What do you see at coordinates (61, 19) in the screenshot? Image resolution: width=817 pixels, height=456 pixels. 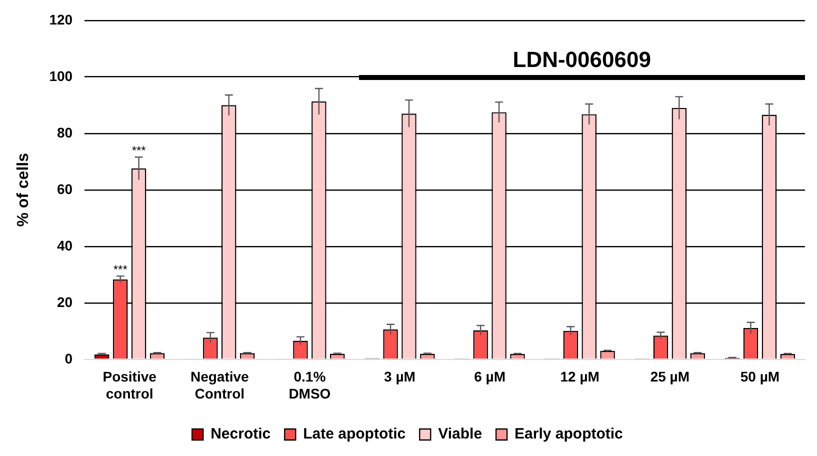 I see `y-tick-label: 120` at bounding box center [61, 19].